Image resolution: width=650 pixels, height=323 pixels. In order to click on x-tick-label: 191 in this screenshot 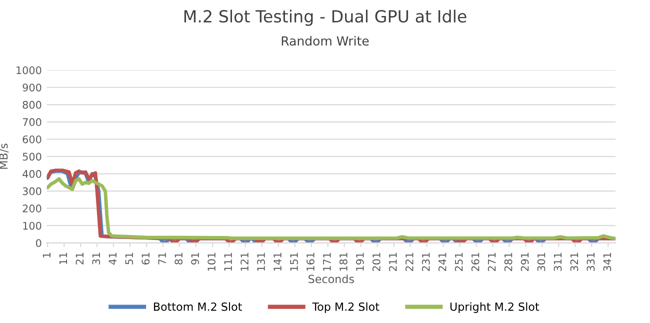, I will do `click(360, 261)`.